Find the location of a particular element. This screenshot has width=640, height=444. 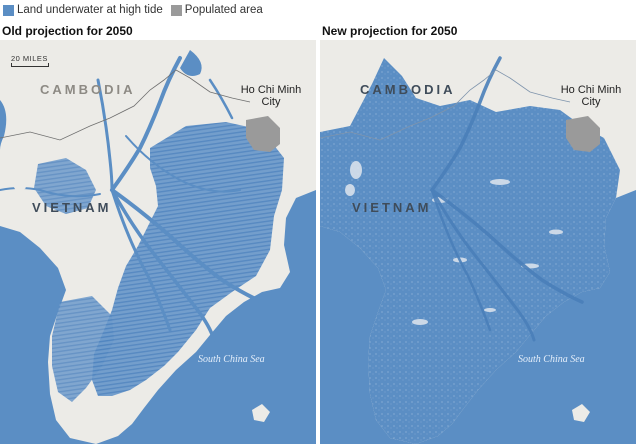

flooded-swatch is located at coordinates (8, 10).